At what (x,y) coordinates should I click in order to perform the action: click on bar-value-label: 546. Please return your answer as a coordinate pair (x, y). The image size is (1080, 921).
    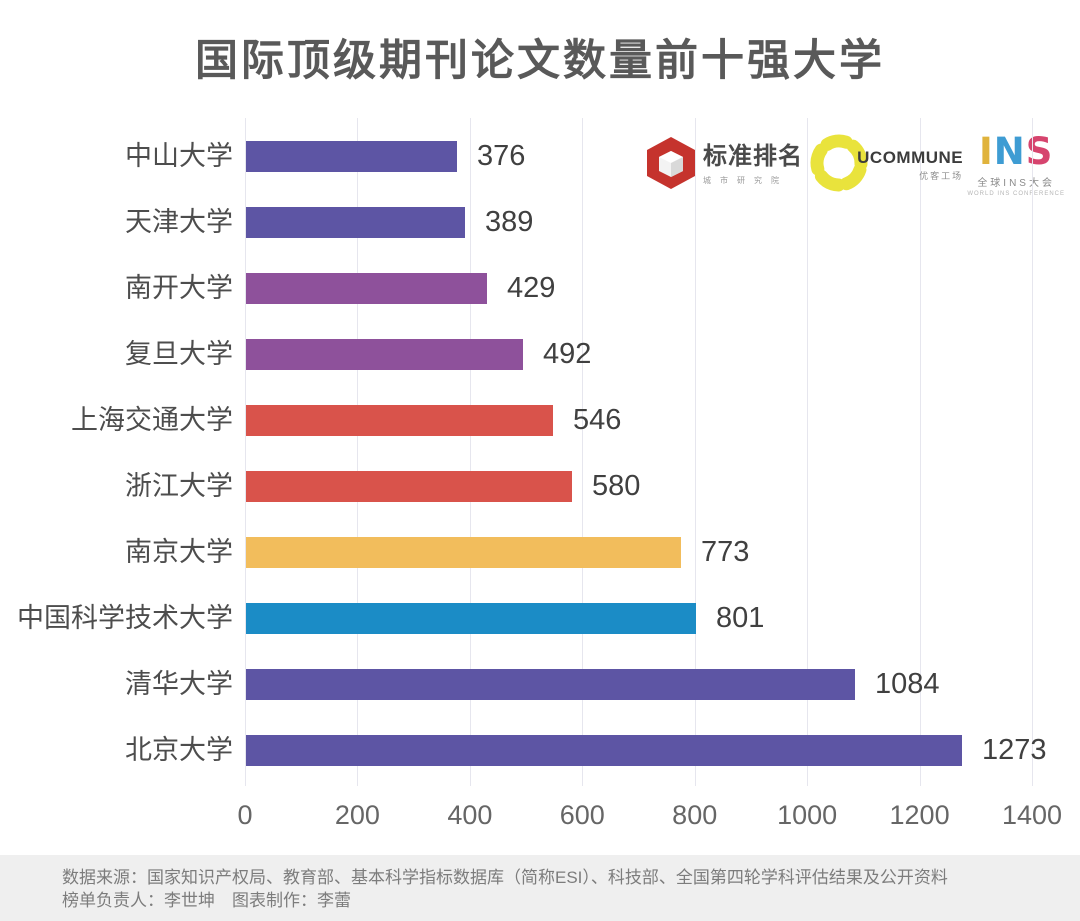
    Looking at the image, I should click on (597, 420).